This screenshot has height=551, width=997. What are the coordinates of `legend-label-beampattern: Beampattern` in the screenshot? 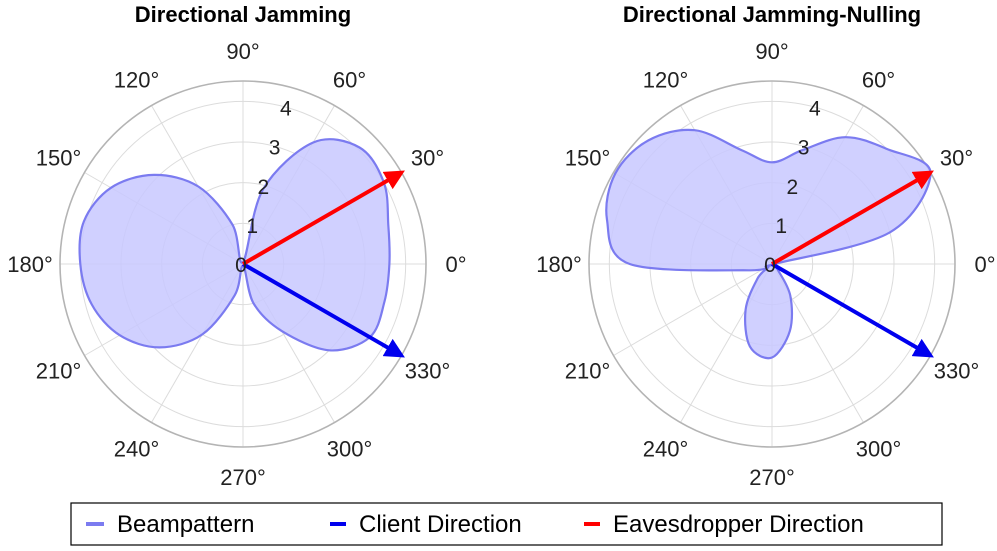 It's located at (185, 524).